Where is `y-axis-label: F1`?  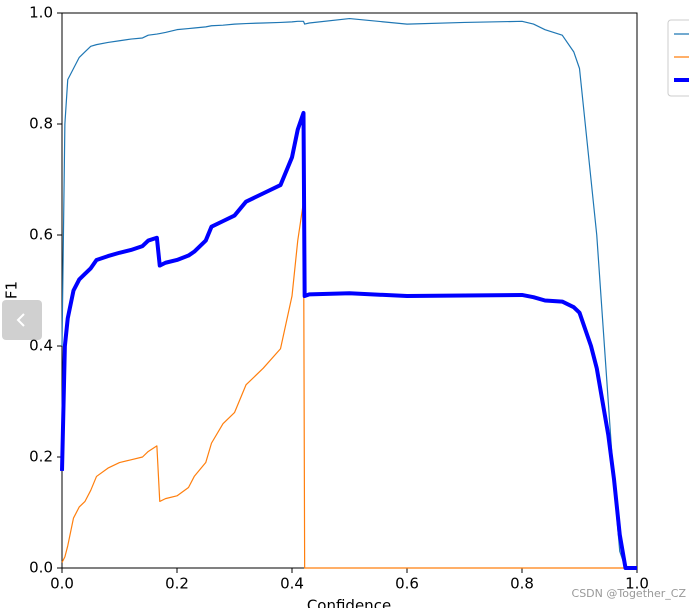 y-axis-label: F1 is located at coordinates (12, 290).